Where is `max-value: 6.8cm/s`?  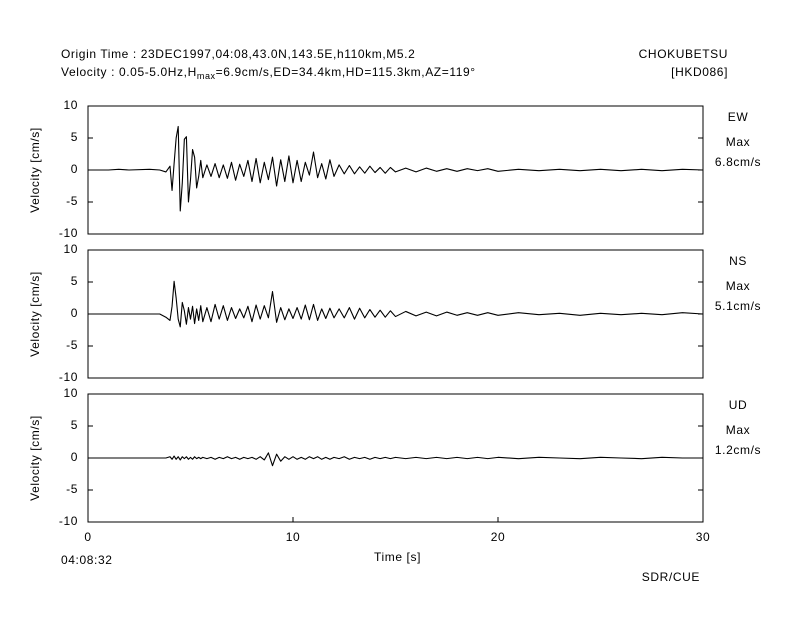 max-value: 6.8cm/s is located at coordinates (738, 162).